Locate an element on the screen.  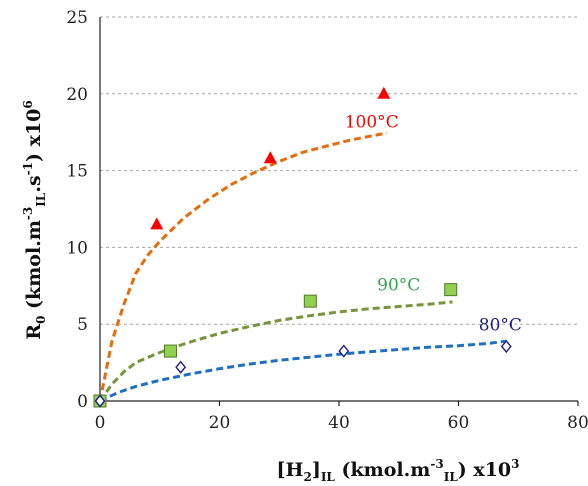
y-tick-label: 20 is located at coordinates (77, 95).